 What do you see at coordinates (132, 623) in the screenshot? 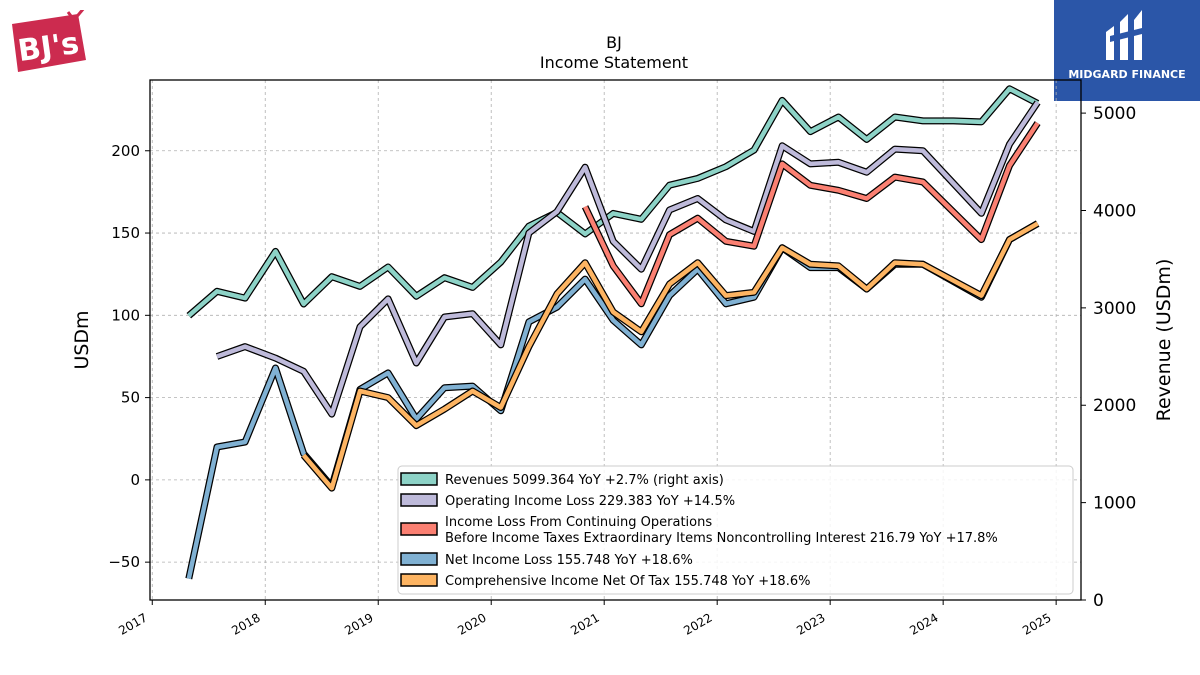
I see `x-tick-label: 2017` at bounding box center [132, 623].